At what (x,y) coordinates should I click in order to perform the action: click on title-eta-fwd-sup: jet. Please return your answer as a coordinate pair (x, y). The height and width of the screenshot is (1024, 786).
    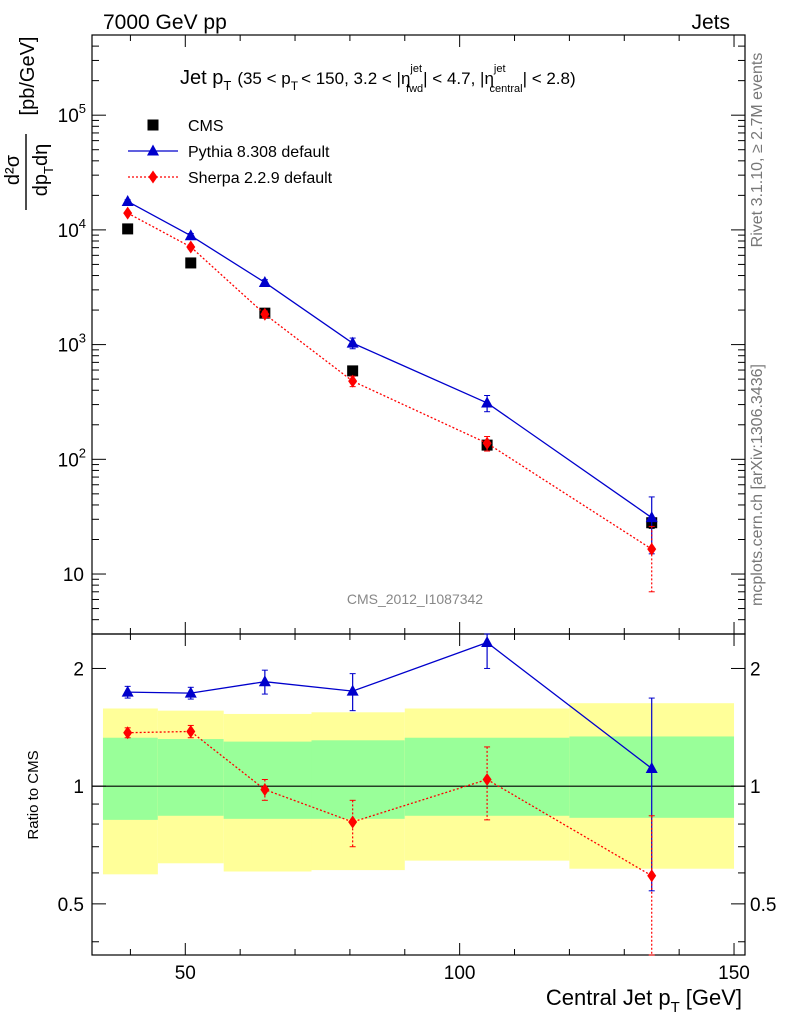
    Looking at the image, I should click on (415, 69).